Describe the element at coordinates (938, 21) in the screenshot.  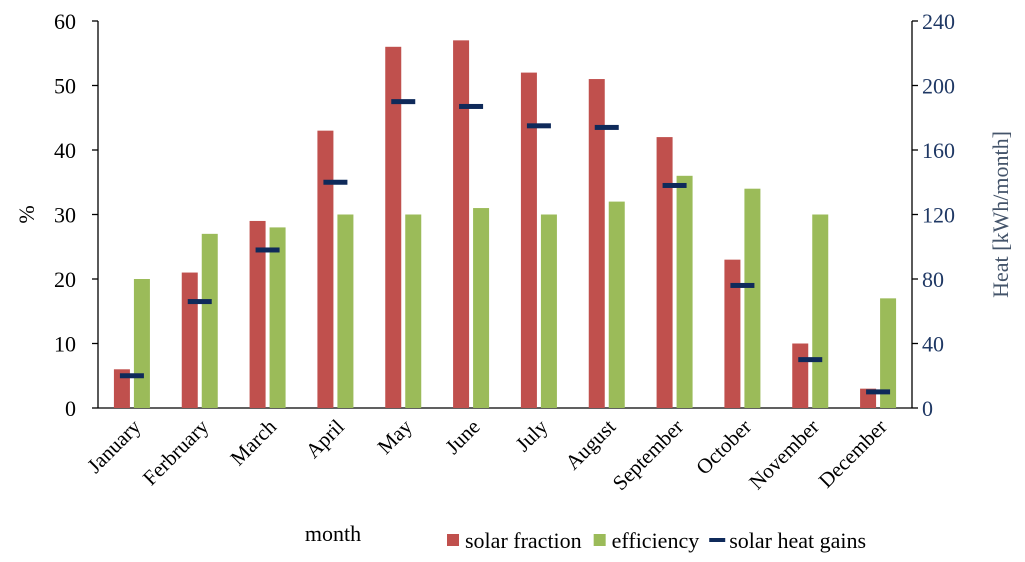
I see `y-tick-label-right: 240` at that location.